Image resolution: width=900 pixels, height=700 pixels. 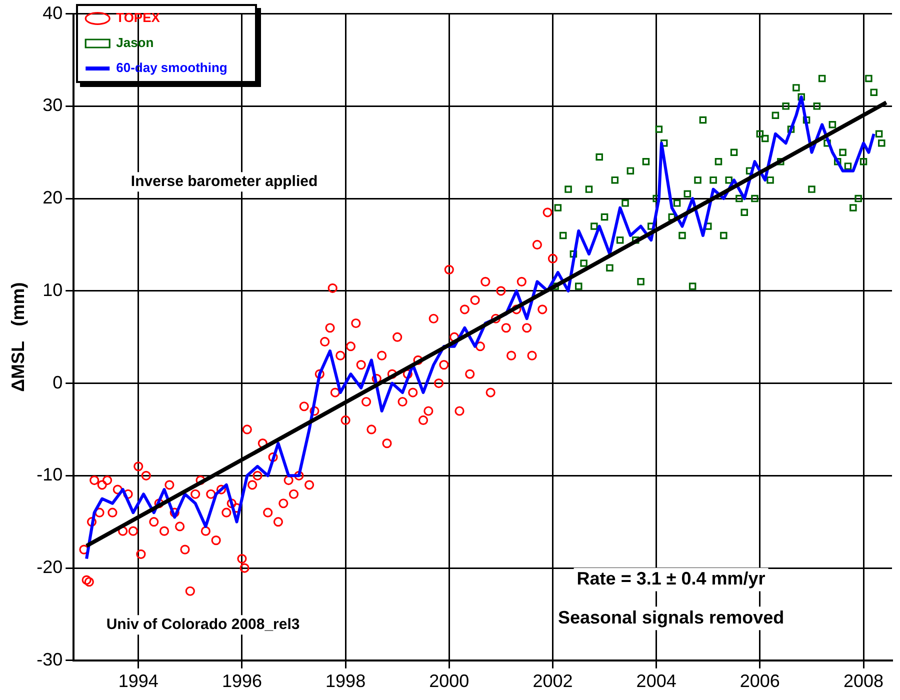 What do you see at coordinates (449, 681) in the screenshot?
I see `x-tick-label: 2000` at bounding box center [449, 681].